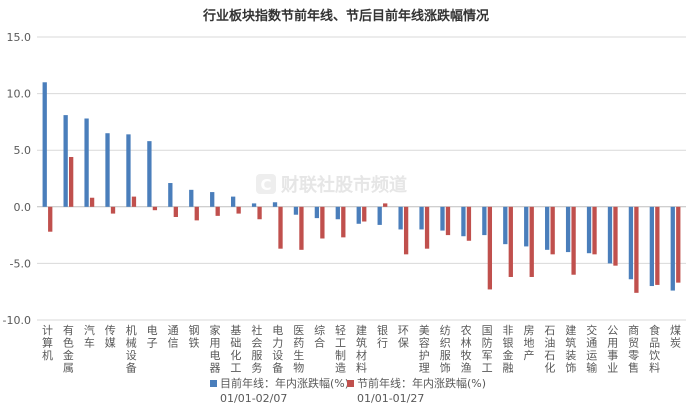 The height and width of the screenshot is (416, 692). Describe the element at coordinates (508, 349) in the screenshot. I see `x-tick-label: 非银金融` at that location.